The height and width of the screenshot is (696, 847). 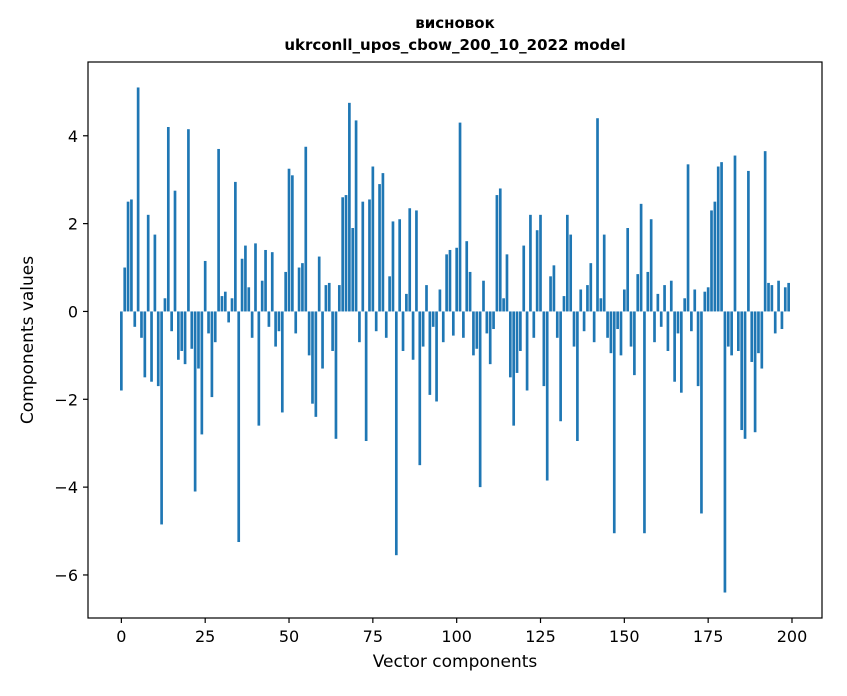 What do you see at coordinates (73, 136) in the screenshot?
I see `y-tick-label: 4` at bounding box center [73, 136].